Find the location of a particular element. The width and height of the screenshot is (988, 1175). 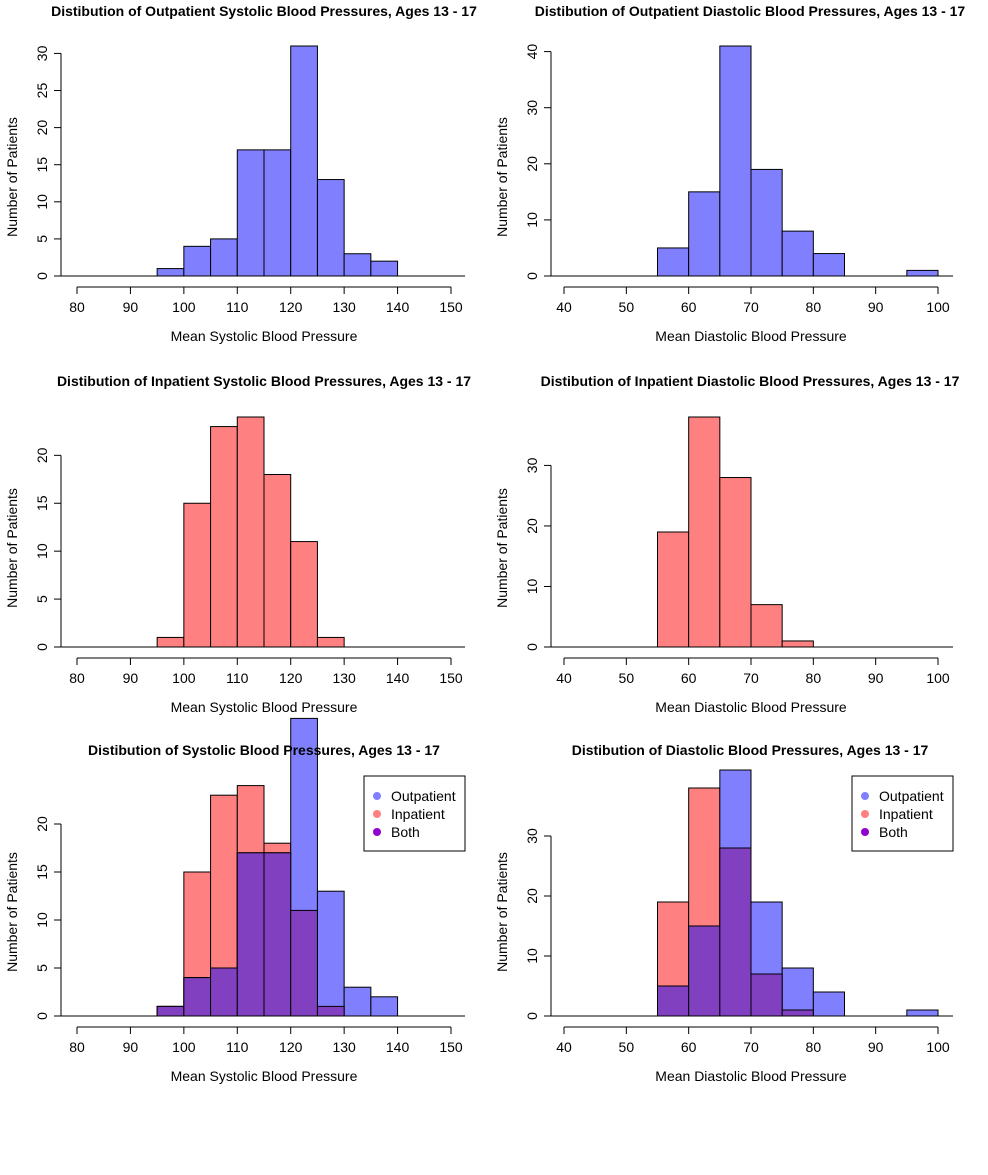

x-tick-label: 60 is located at coordinates (689, 678).